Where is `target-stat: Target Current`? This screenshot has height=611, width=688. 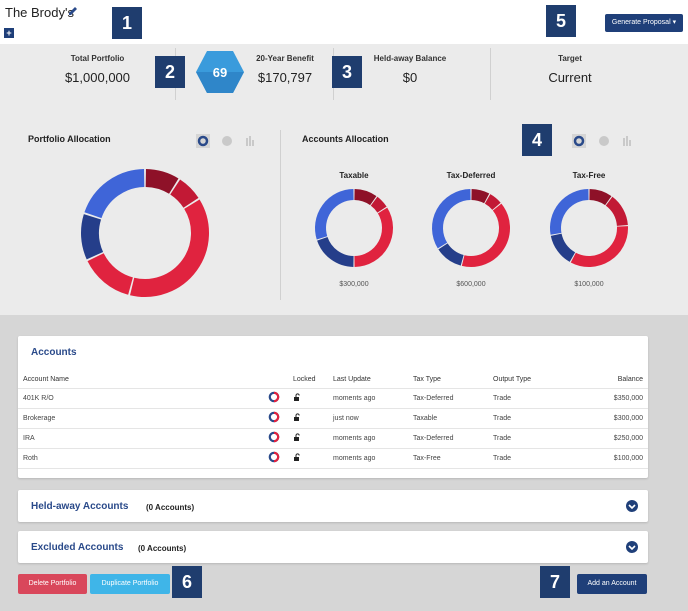 target-stat: Target Current is located at coordinates (570, 69).